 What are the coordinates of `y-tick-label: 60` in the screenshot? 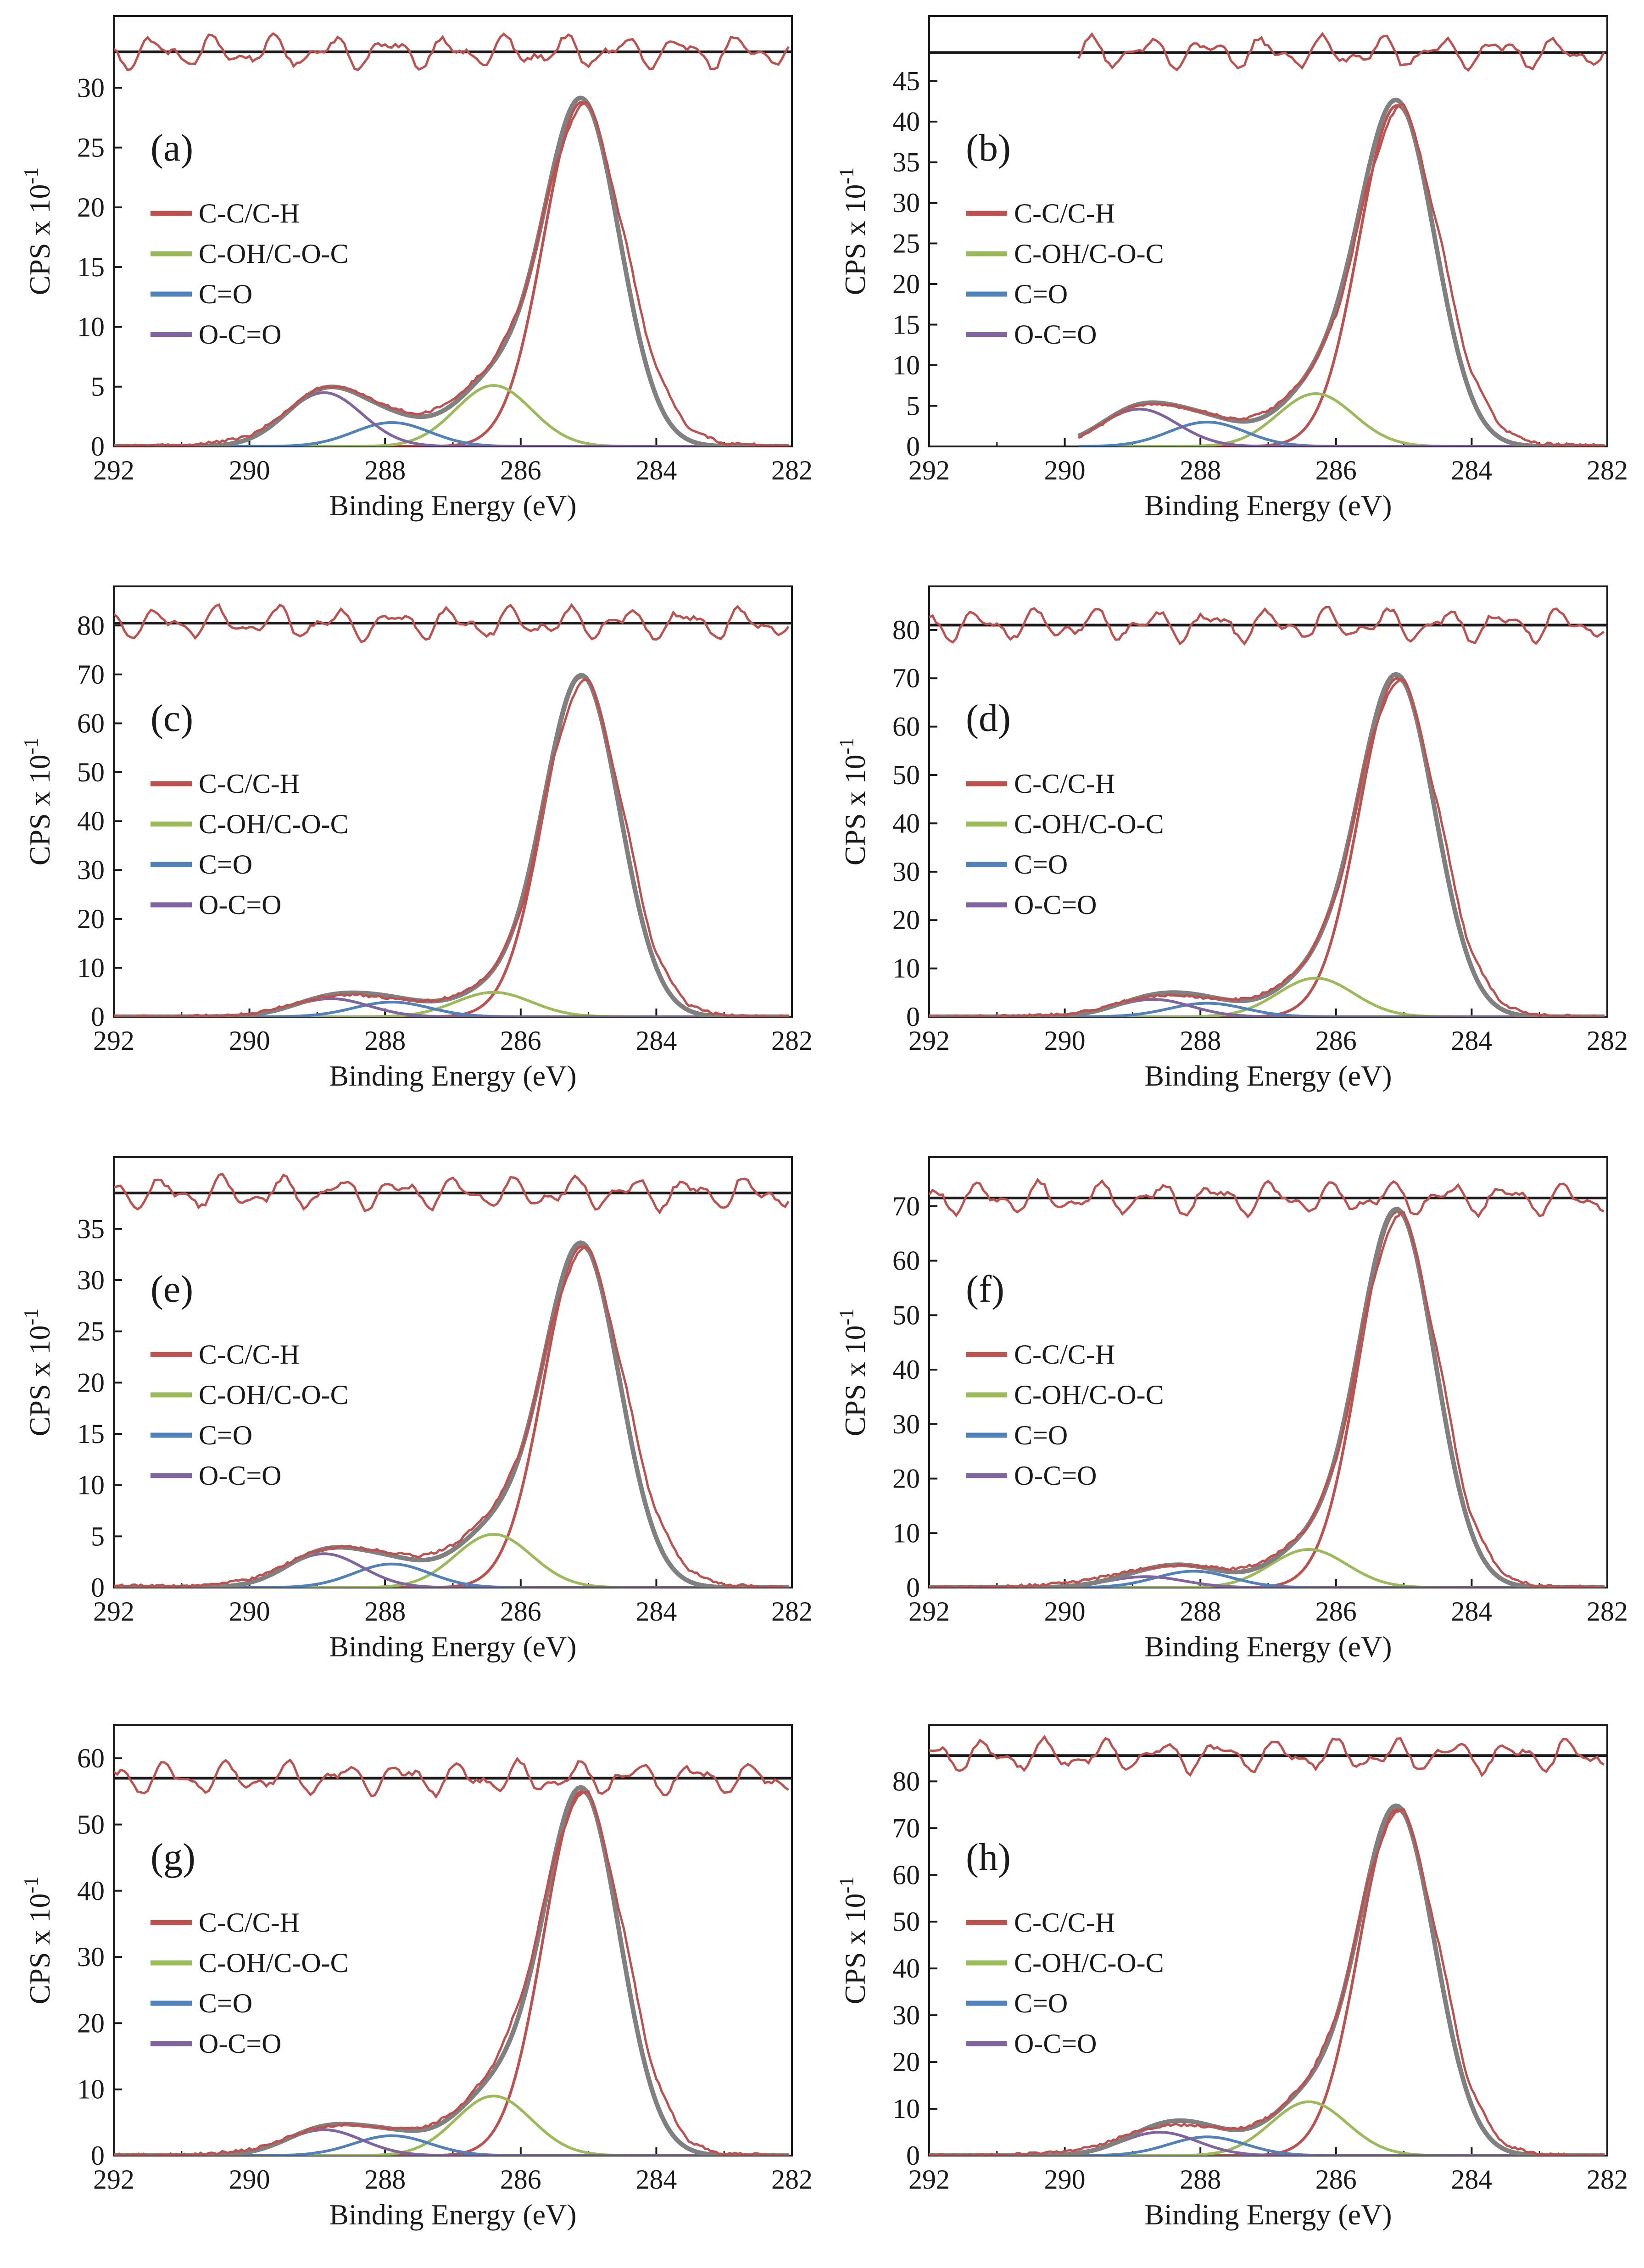 It's located at (906, 1261).